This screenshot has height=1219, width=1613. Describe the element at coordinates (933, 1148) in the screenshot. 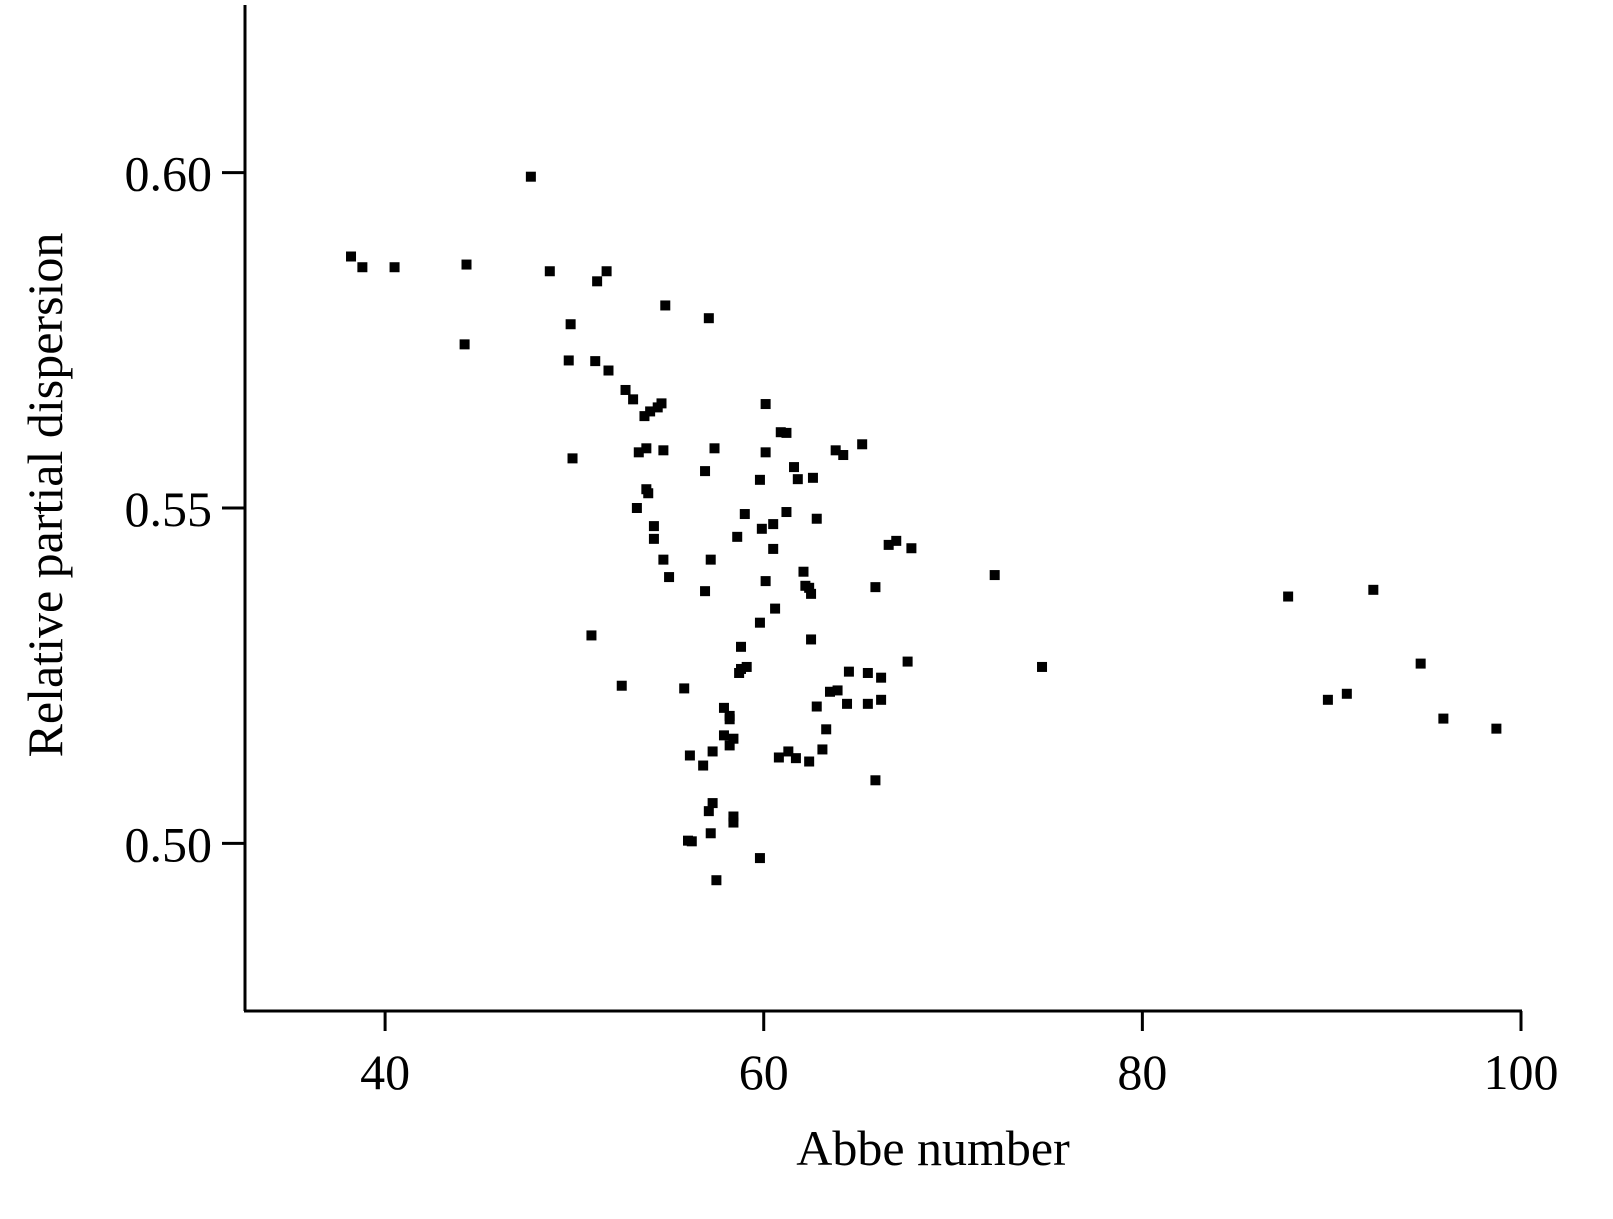

I see `x-axis-label: Abbe number` at that location.